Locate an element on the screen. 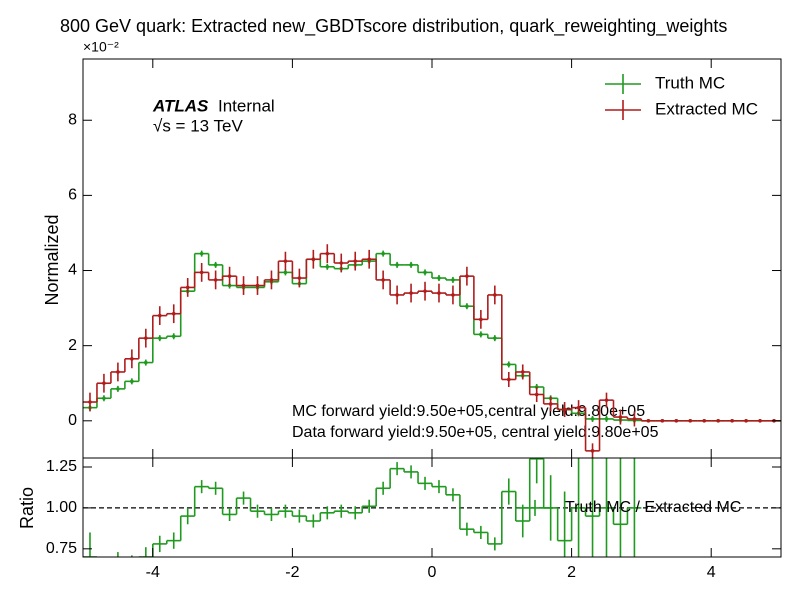  y-tick-label: 0.75 is located at coordinates (61, 548).